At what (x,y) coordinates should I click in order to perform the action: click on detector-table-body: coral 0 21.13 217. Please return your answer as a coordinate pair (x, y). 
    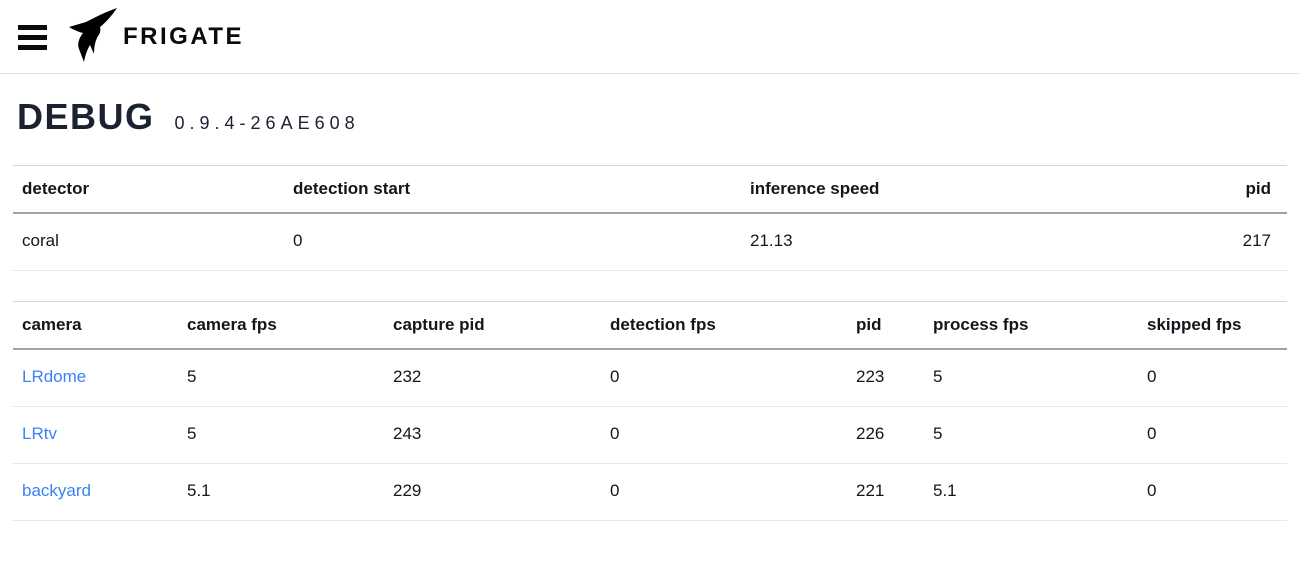
    Looking at the image, I should click on (650, 242).